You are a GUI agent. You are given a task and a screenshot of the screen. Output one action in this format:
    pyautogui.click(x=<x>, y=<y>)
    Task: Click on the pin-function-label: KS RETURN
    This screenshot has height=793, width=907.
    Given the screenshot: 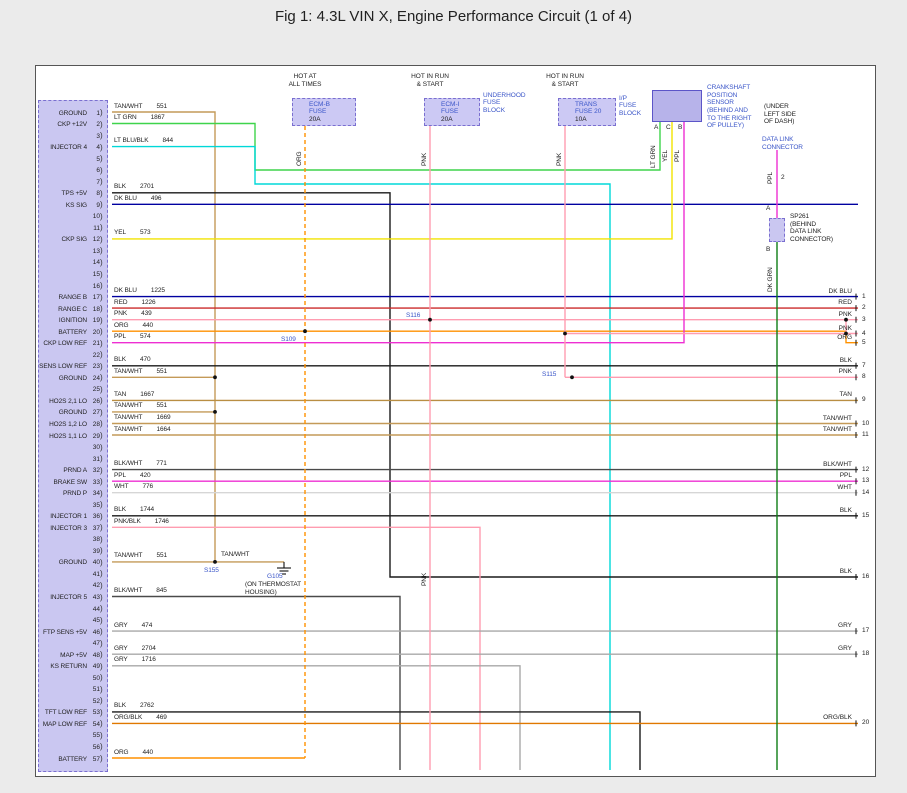 What is the action you would take?
    pyautogui.click(x=68, y=667)
    